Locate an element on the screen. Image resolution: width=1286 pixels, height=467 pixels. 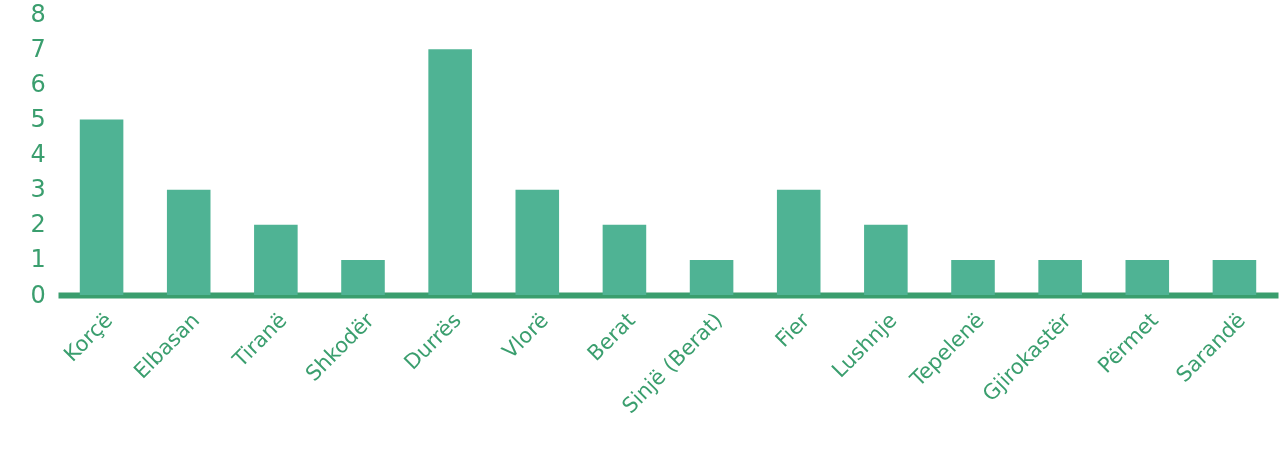
y-tick-label: 1 is located at coordinates (38, 259).